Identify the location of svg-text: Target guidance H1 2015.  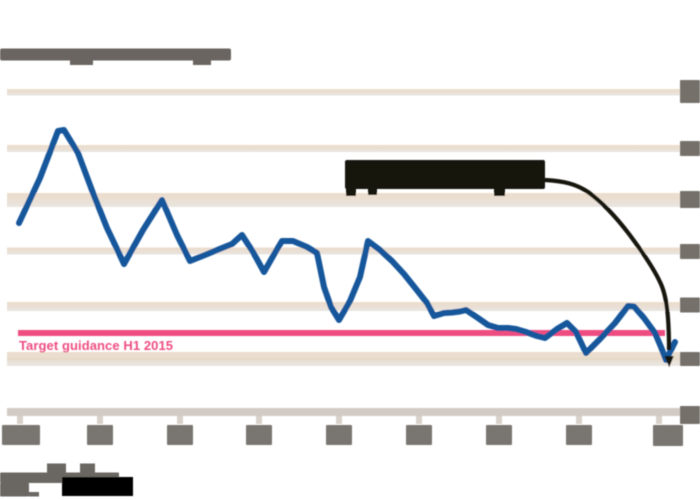
(96, 345).